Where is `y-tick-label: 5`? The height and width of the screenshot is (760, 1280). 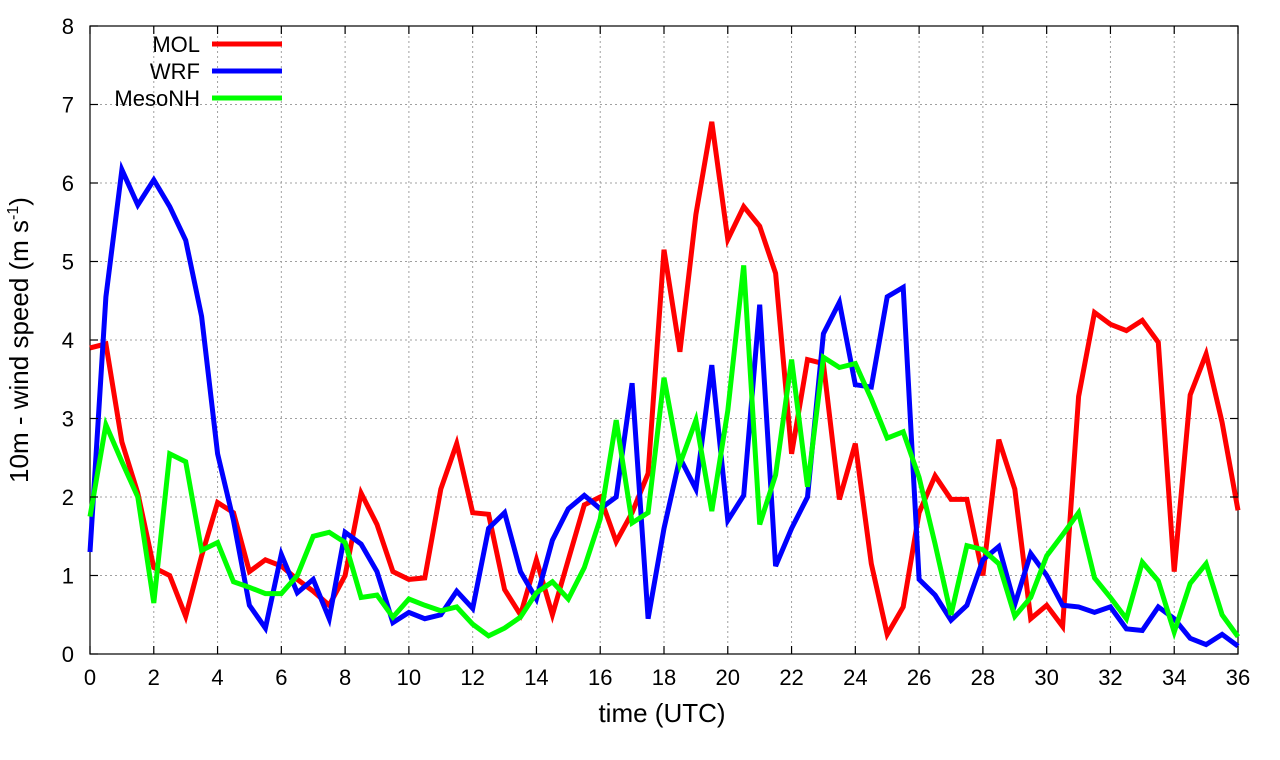
y-tick-label: 5 is located at coordinates (68, 262).